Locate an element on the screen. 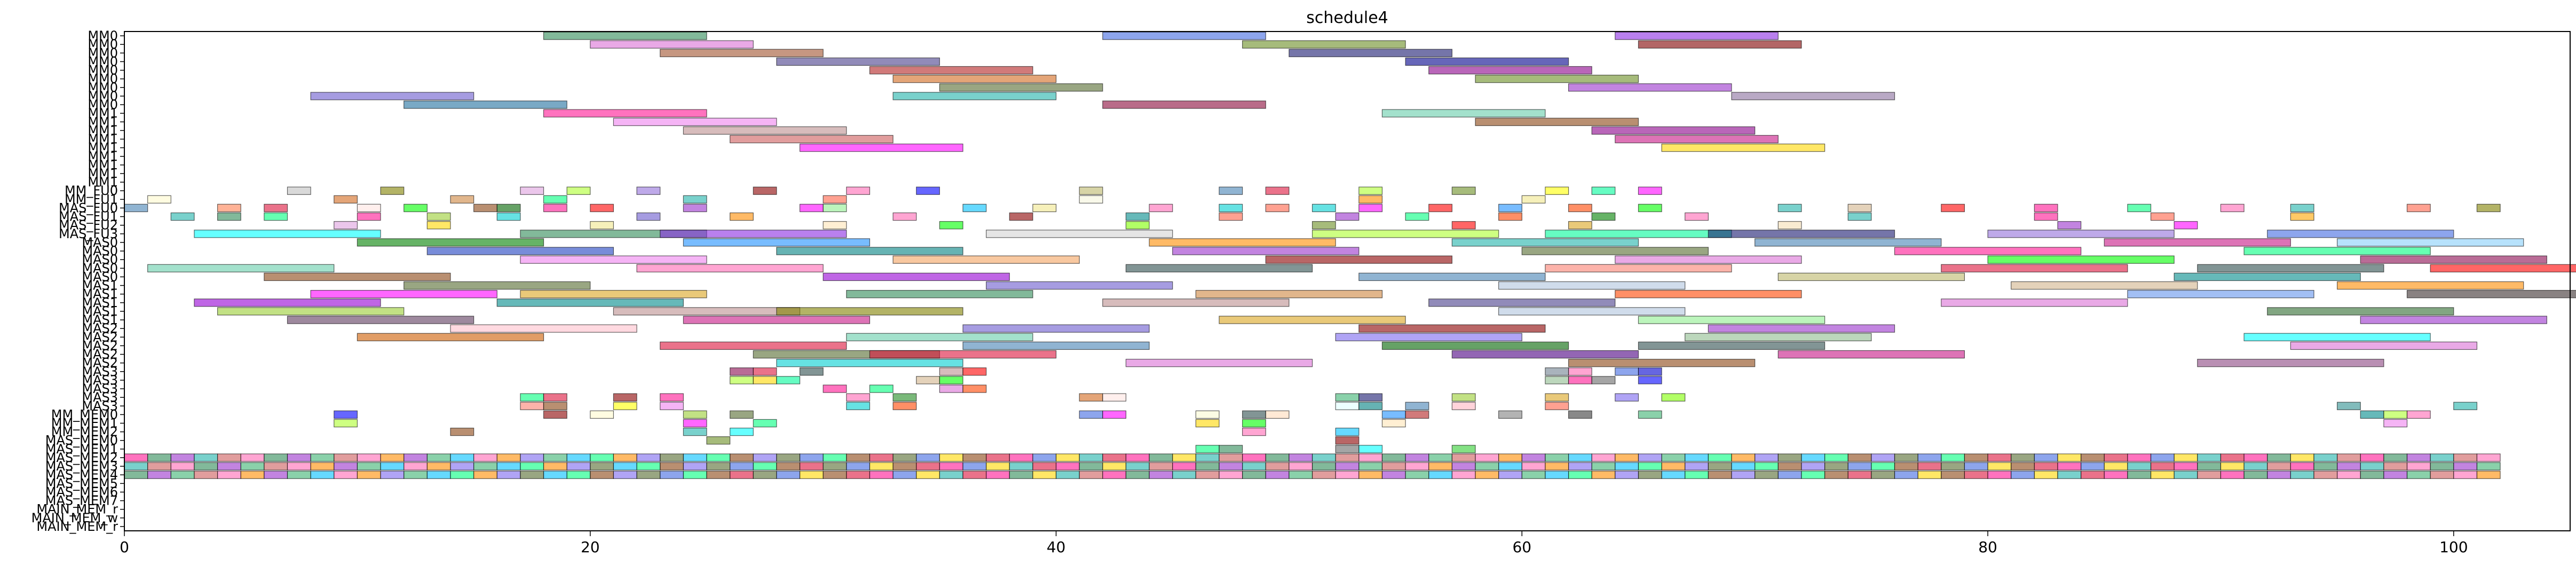 The height and width of the screenshot is (565, 2576). x-tick-label: 60 is located at coordinates (1521, 547).